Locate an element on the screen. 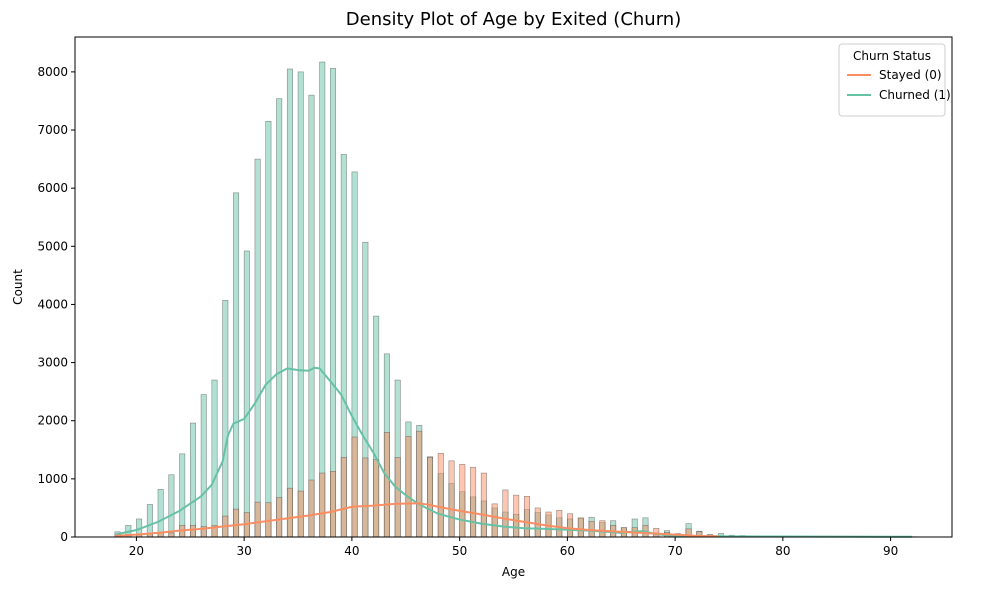  x-tick-label-0: 20 is located at coordinates (136, 551).